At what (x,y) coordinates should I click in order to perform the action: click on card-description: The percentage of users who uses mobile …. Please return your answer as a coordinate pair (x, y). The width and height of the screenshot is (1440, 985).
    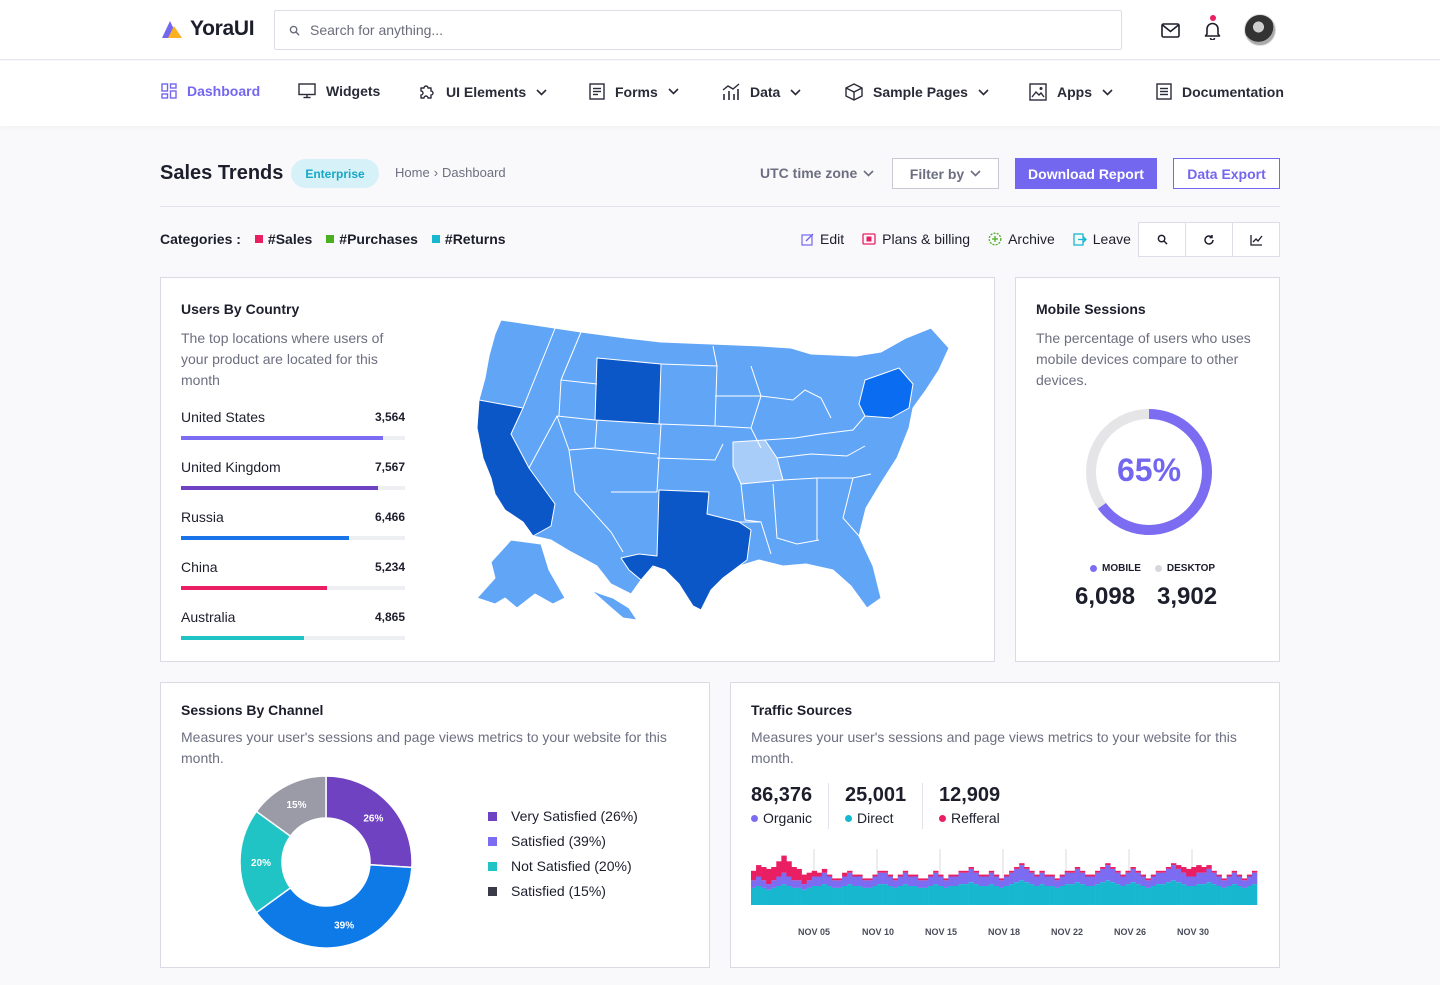
    Looking at the image, I should click on (1143, 359).